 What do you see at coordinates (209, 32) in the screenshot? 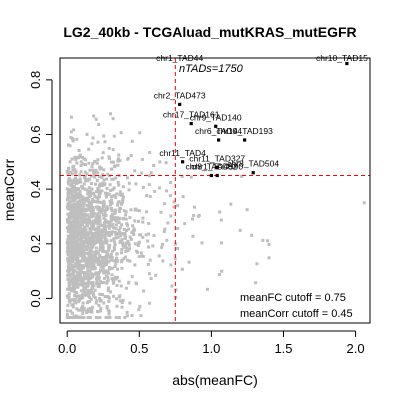
I see `chart-title: LG2_40kb - TCGAluad_mutKRAS_mutEGFR` at bounding box center [209, 32].